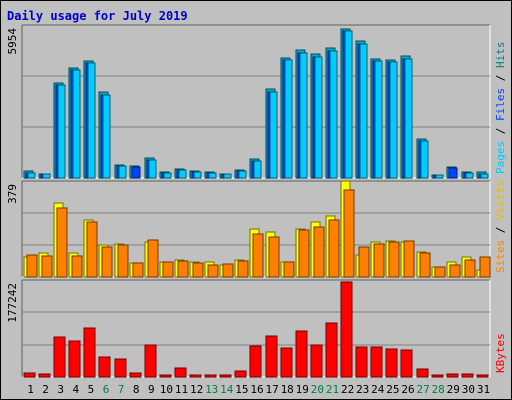  What do you see at coordinates (347, 389) in the screenshot?
I see `x-tick-label: 22` at bounding box center [347, 389].